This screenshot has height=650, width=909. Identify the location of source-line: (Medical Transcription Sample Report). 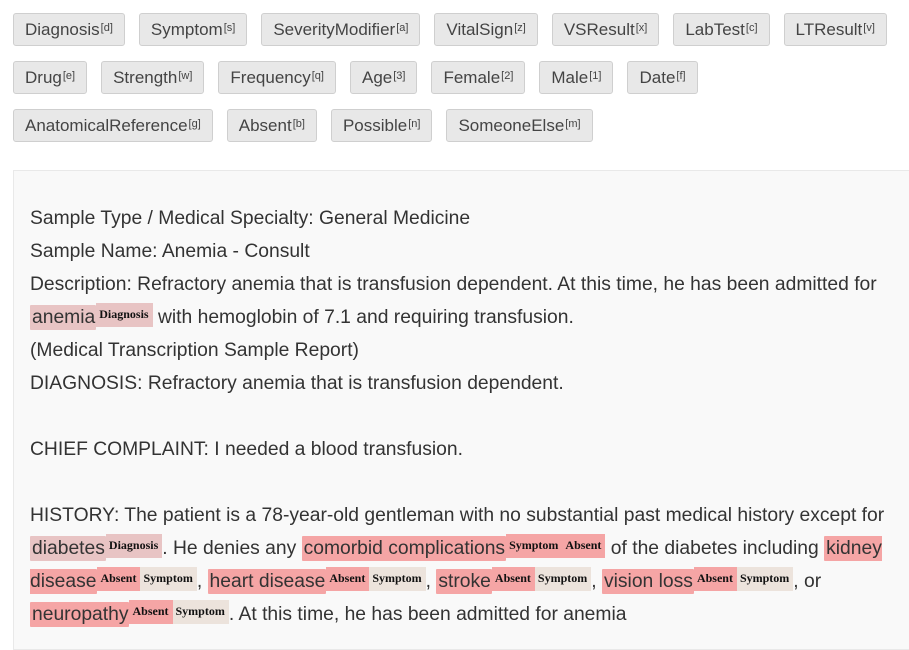
(194, 350).